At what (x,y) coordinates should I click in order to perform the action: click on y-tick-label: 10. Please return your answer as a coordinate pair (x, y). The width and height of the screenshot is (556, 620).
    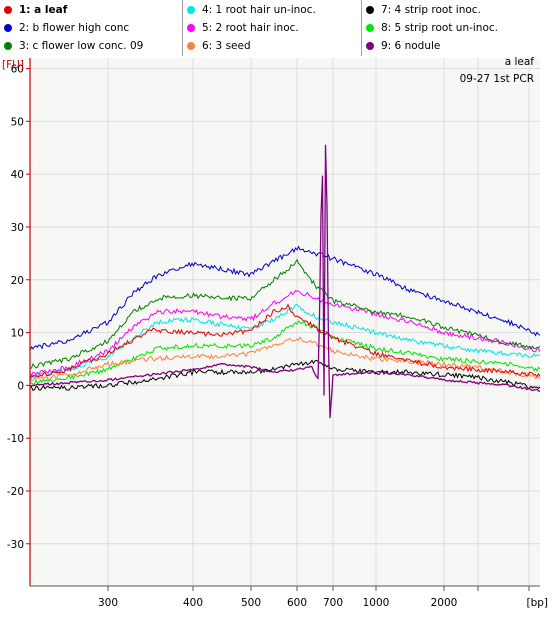
    Looking at the image, I should click on (17, 334).